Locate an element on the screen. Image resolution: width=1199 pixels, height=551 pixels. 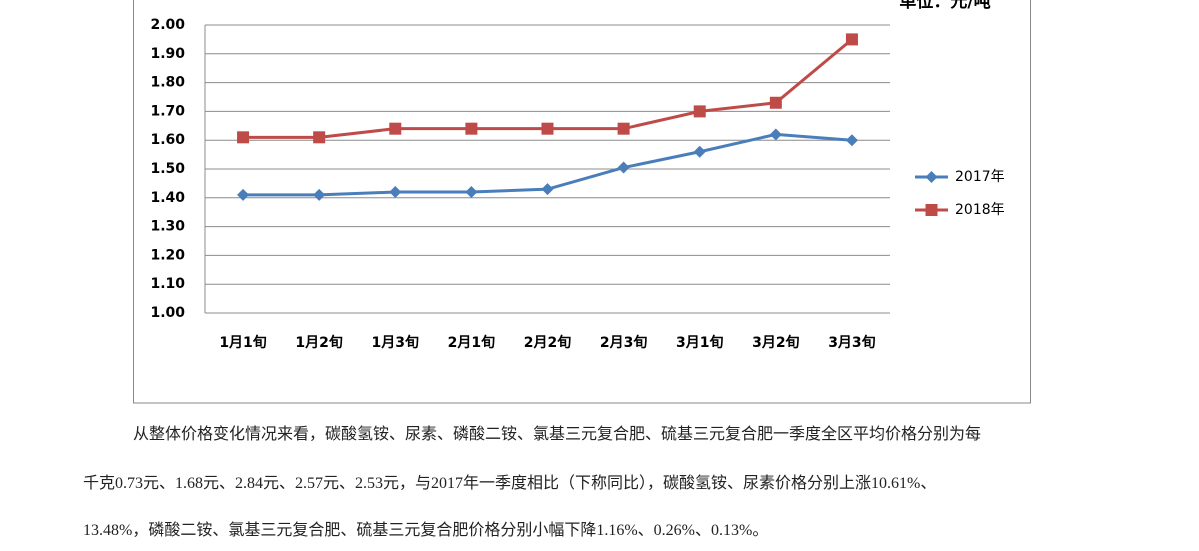
y-tick-label: 1.30 is located at coordinates (167, 227).